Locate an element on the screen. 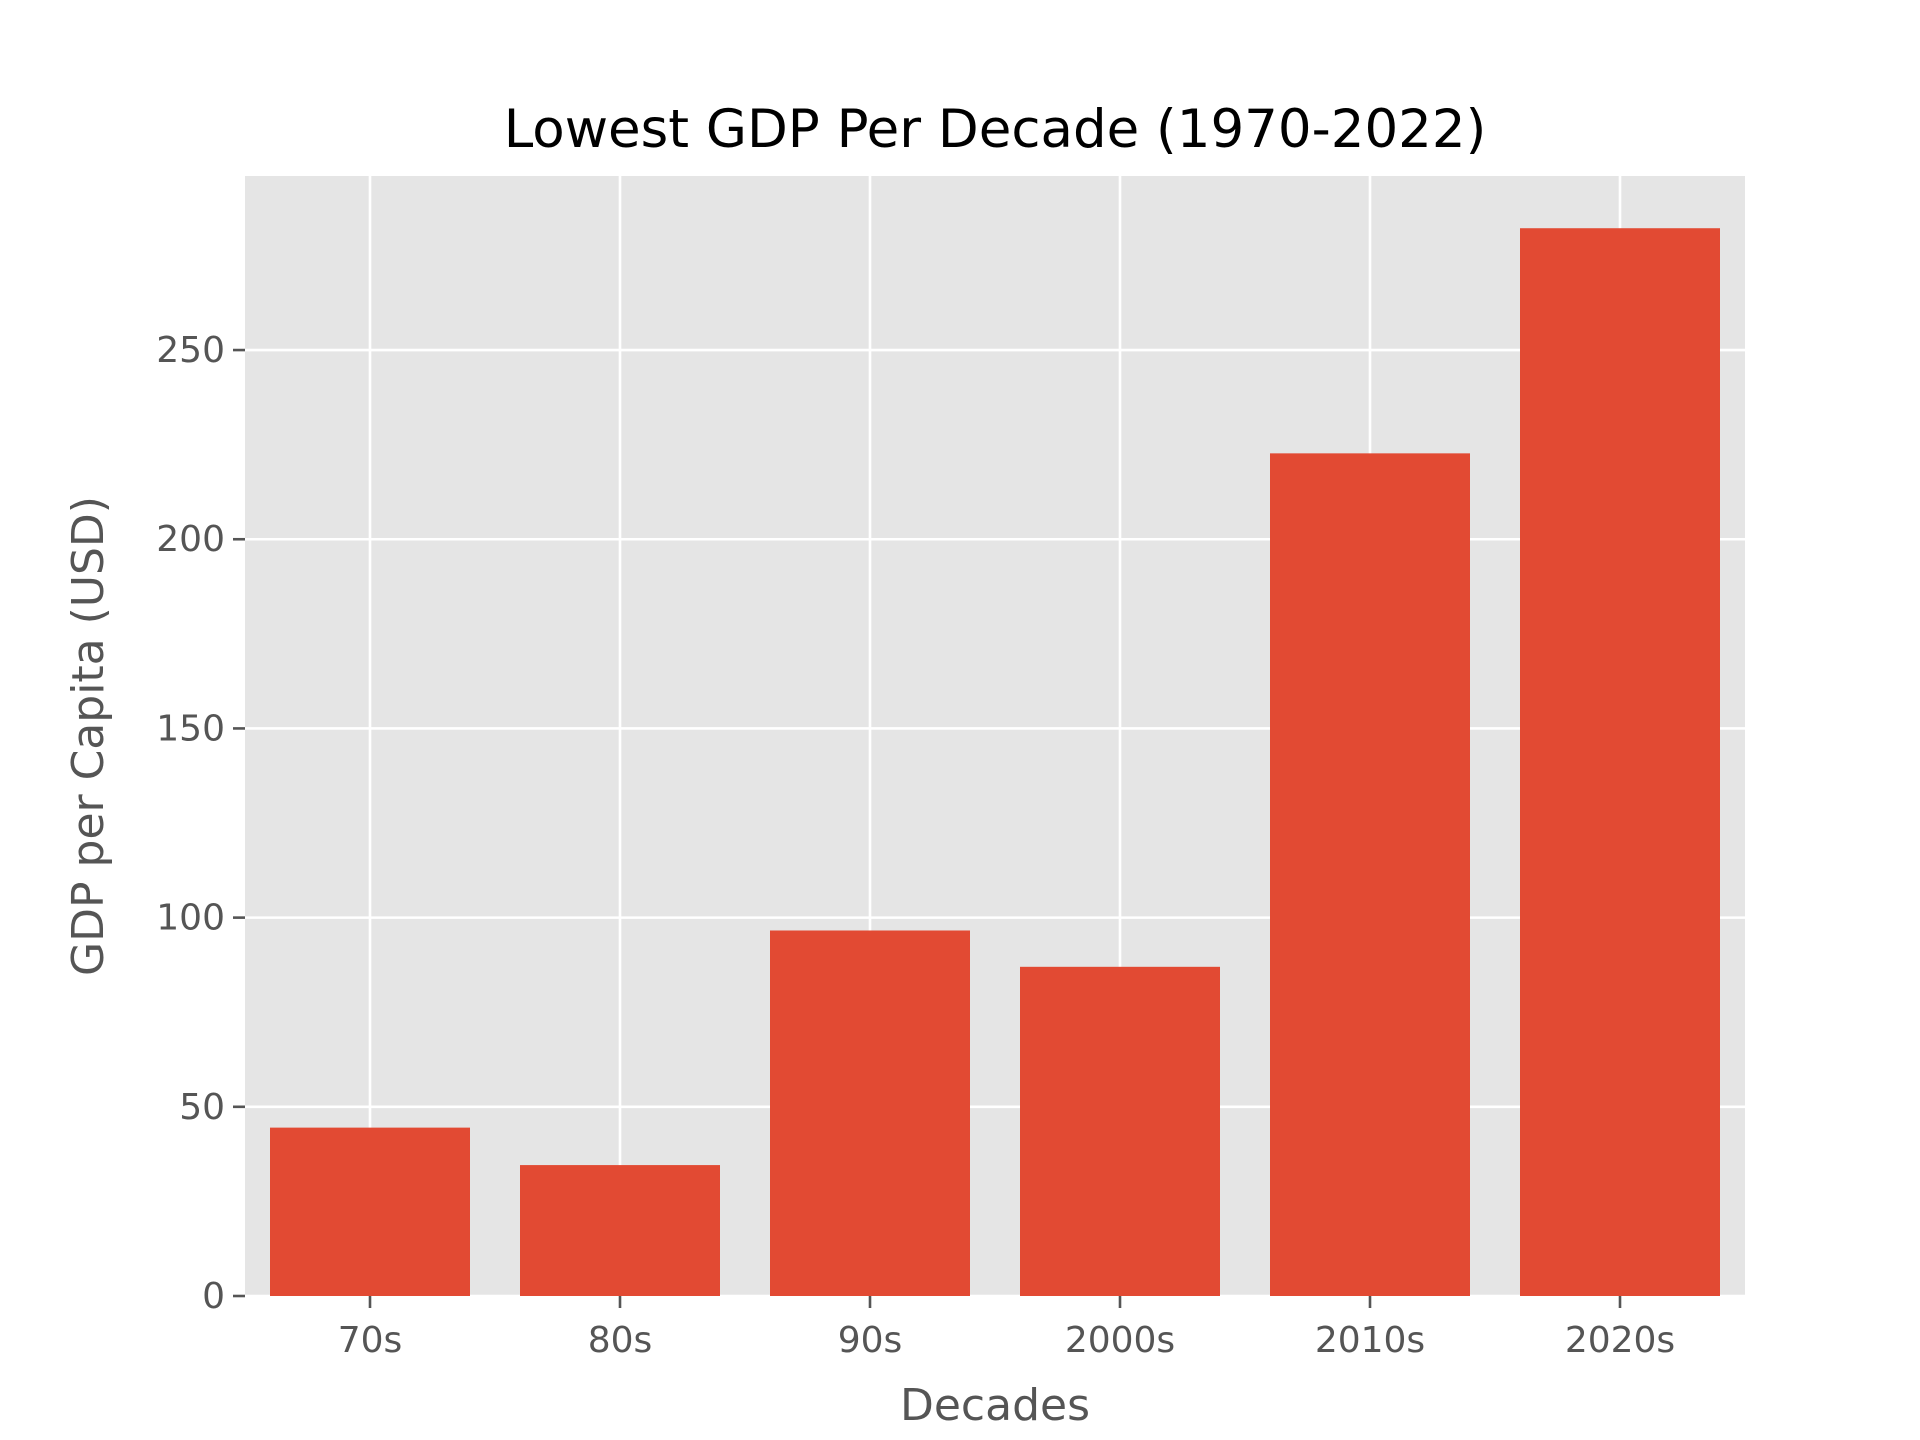 This screenshot has width=1920, height=1440. y-tick-label: 0 is located at coordinates (213, 1296).